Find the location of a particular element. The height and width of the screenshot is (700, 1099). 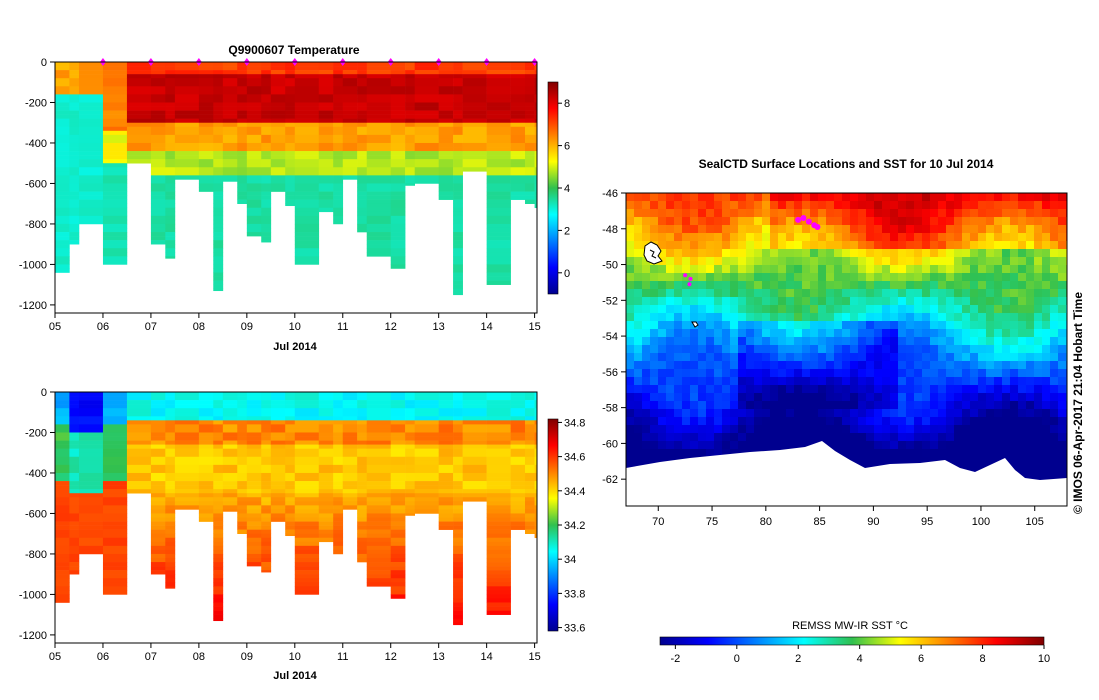

map-y-axis: -46-48-50-52-54-56-58-60-62 is located at coordinates (614, 337).